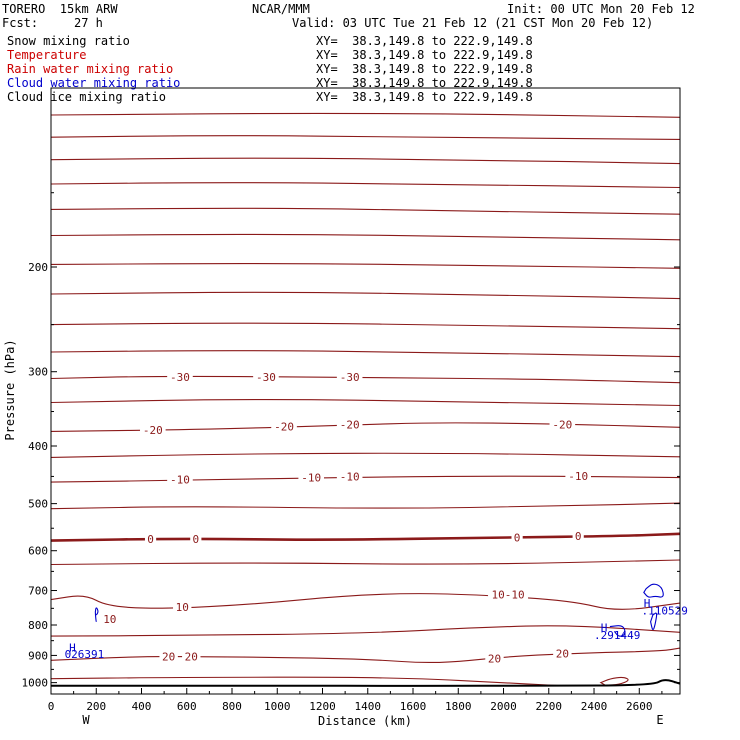 The height and width of the screenshot is (740, 740). Describe the element at coordinates (614, 681) in the screenshot. I see `rain-water-contour` at that location.